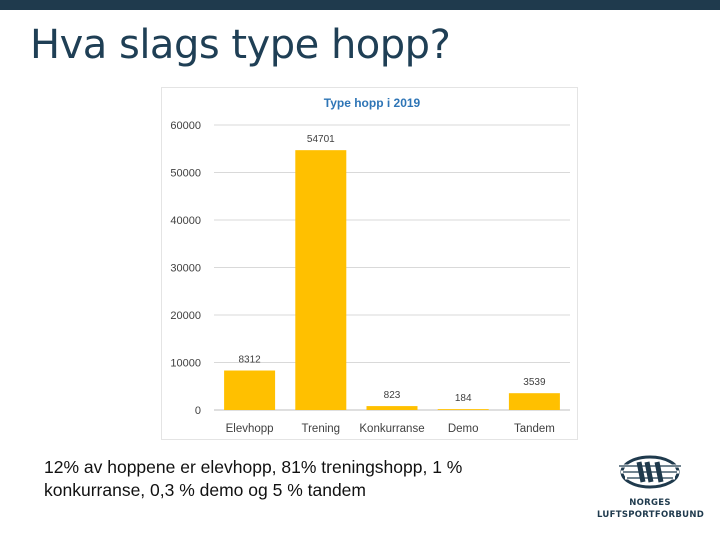  I want to click on chart-title: Type hopp i 2019, so click(372, 103).